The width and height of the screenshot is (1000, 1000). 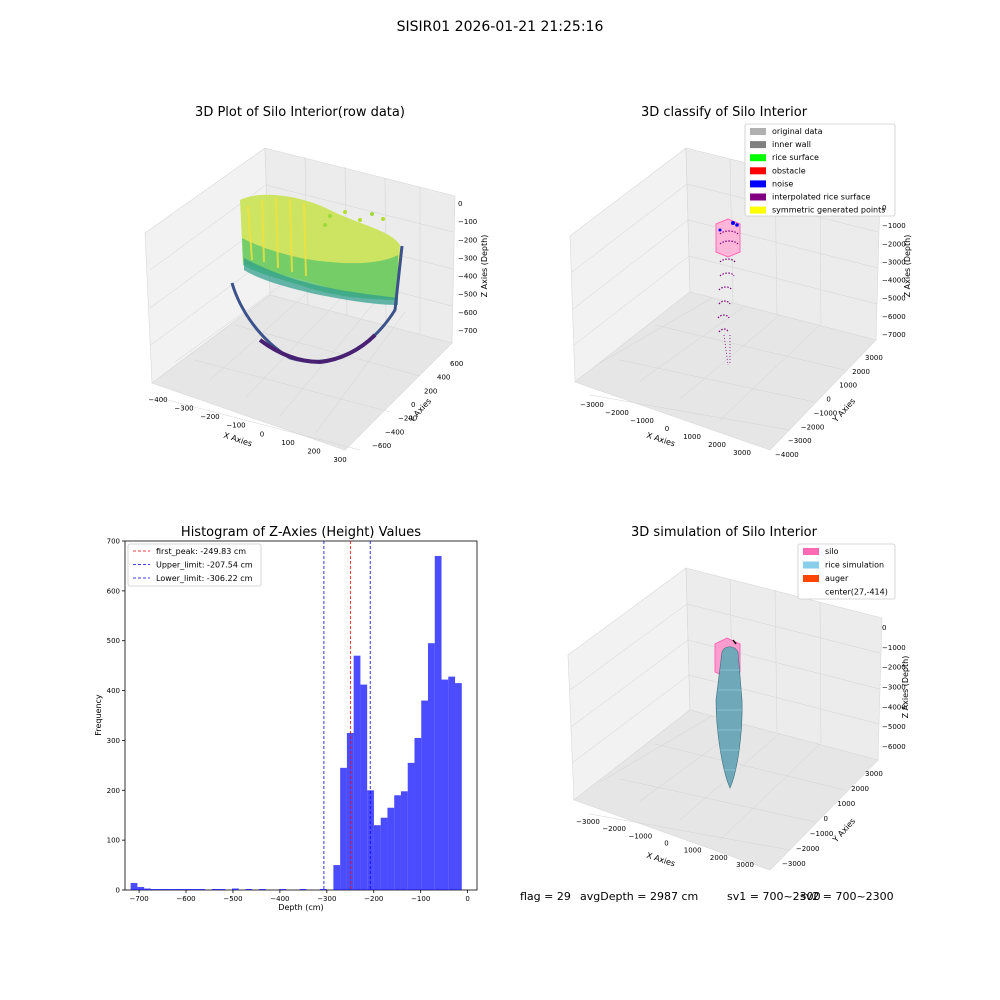 I want to click on classify-x-tick-label: 1000, so click(x=692, y=437).